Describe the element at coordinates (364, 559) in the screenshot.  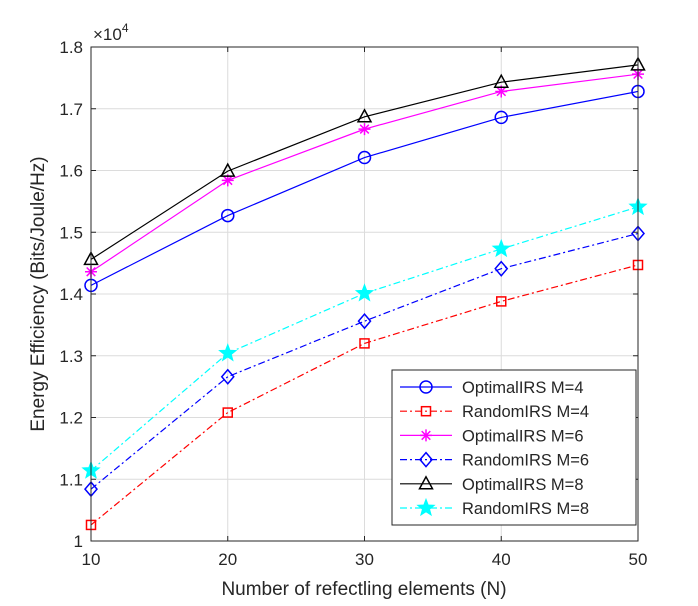
I see `x-tick-label: 30` at that location.